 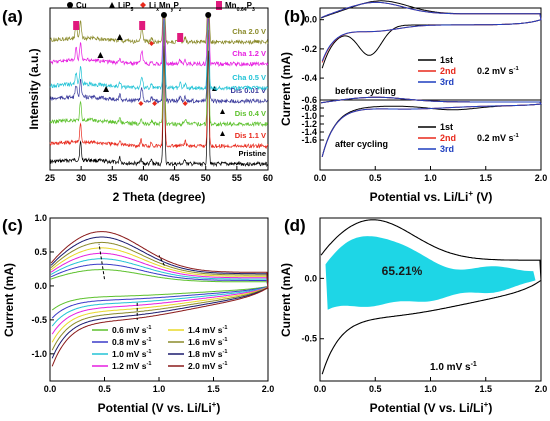 What do you see at coordinates (205, 366) in the screenshot?
I see `legend-c-label-part: 2.0 mV s` at bounding box center [205, 366].